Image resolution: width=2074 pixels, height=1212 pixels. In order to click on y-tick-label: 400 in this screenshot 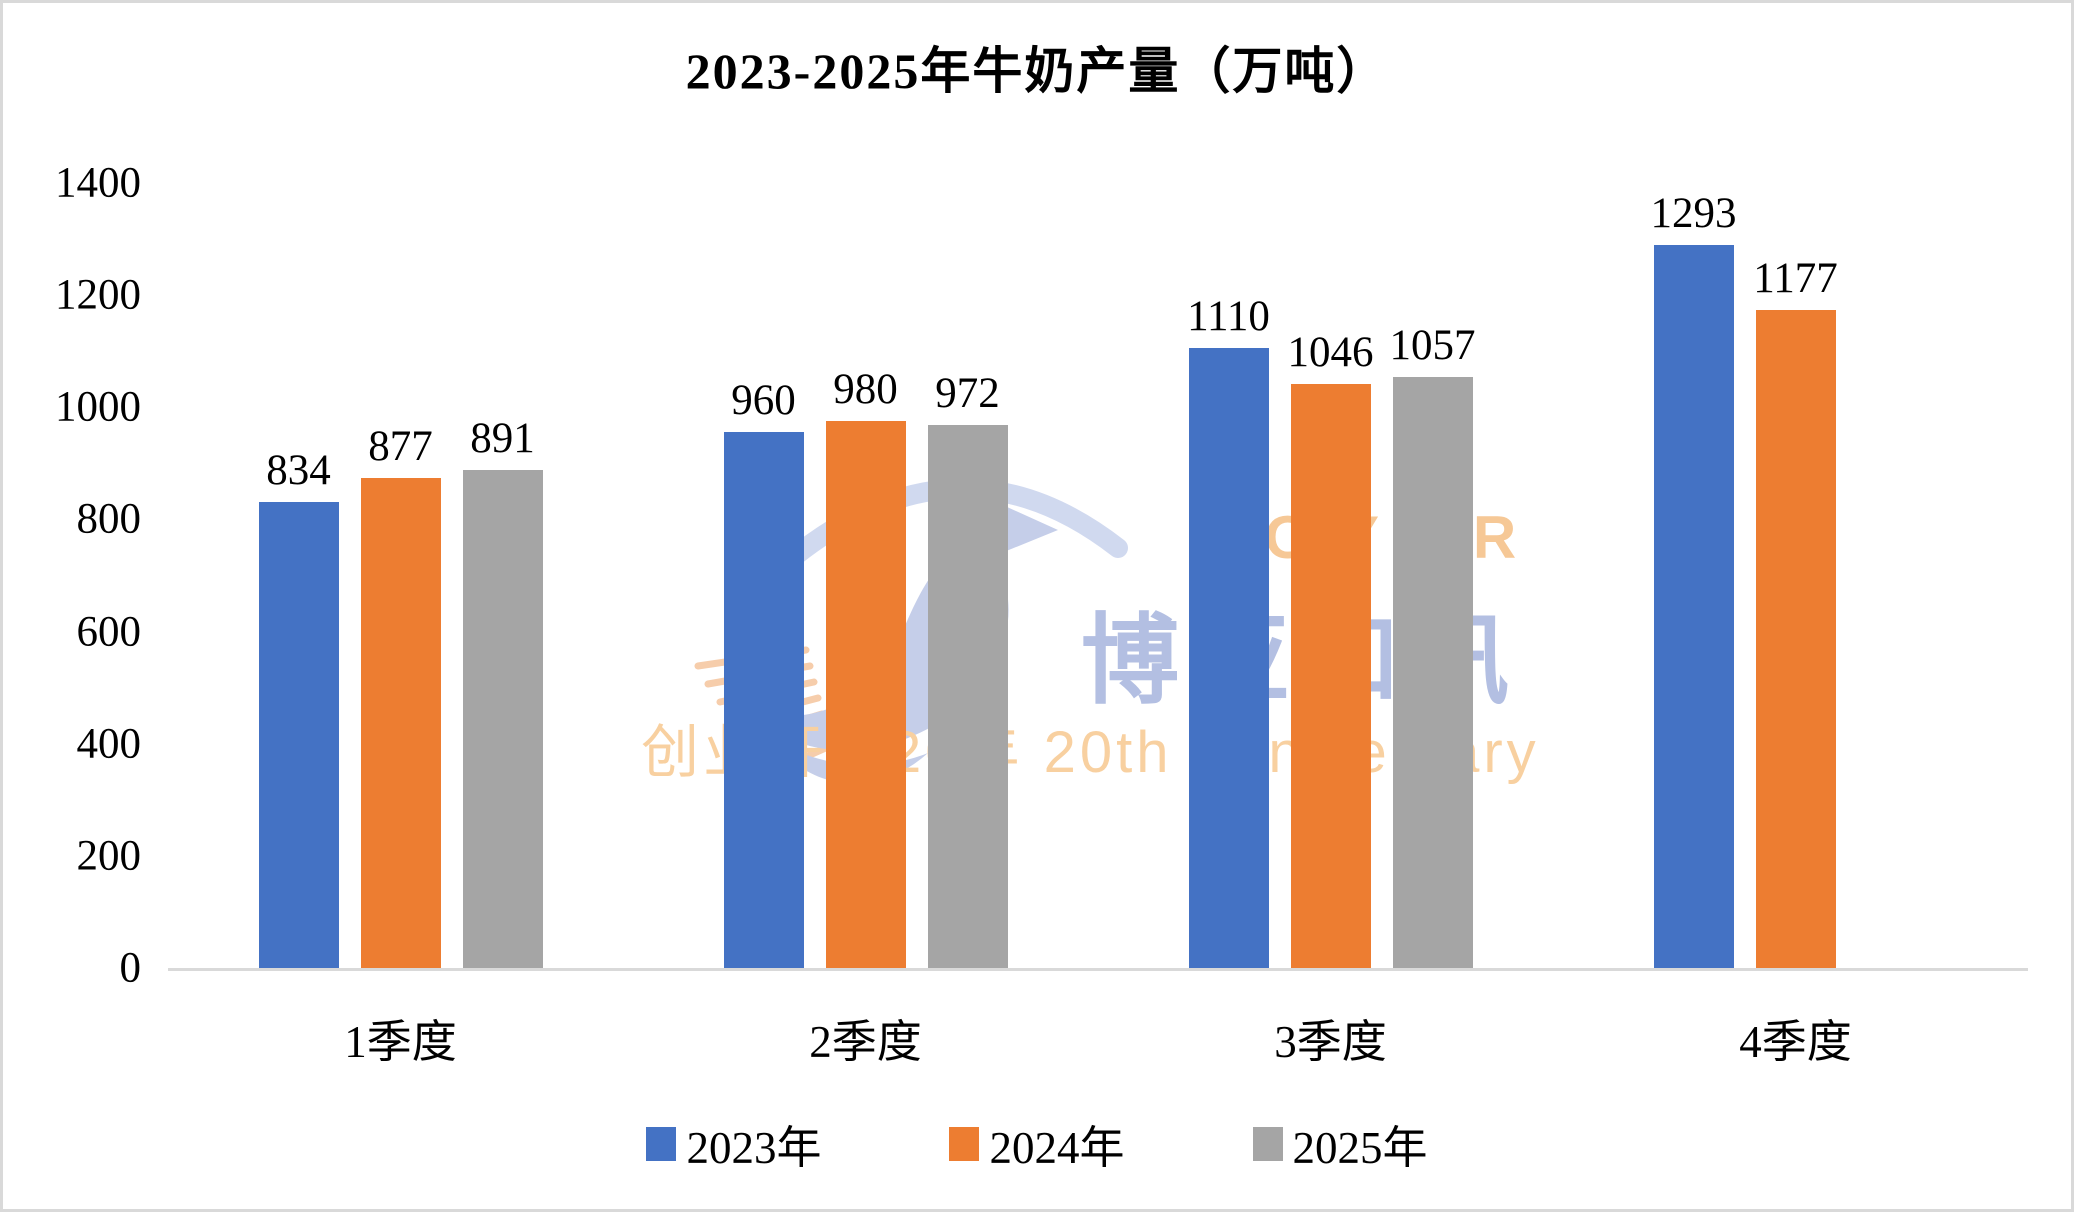, I will do `click(109, 744)`.